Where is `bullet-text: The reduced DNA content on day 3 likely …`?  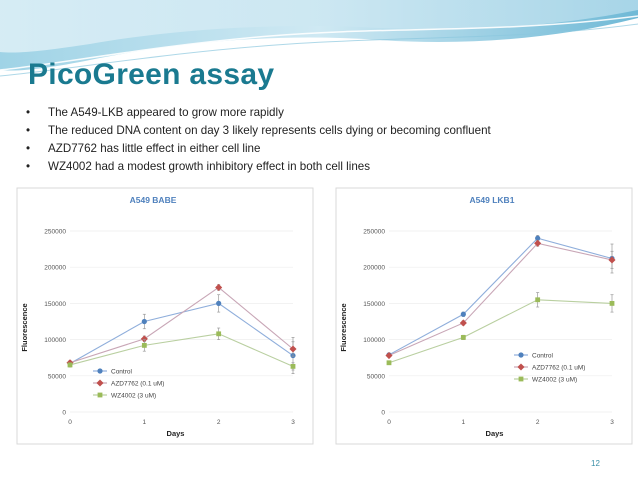 bullet-text: The reduced DNA content on day 3 likely … is located at coordinates (269, 130).